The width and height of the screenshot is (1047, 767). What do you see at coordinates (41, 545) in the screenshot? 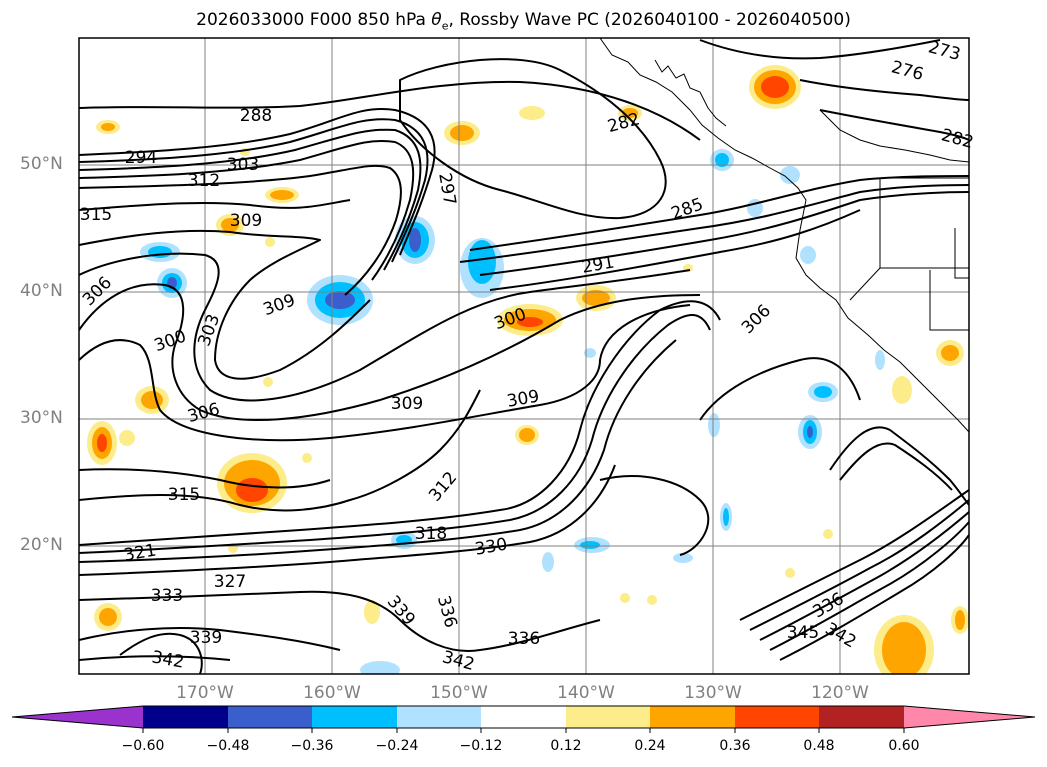
I see `lat-label-20n: 20°N` at bounding box center [41, 545].